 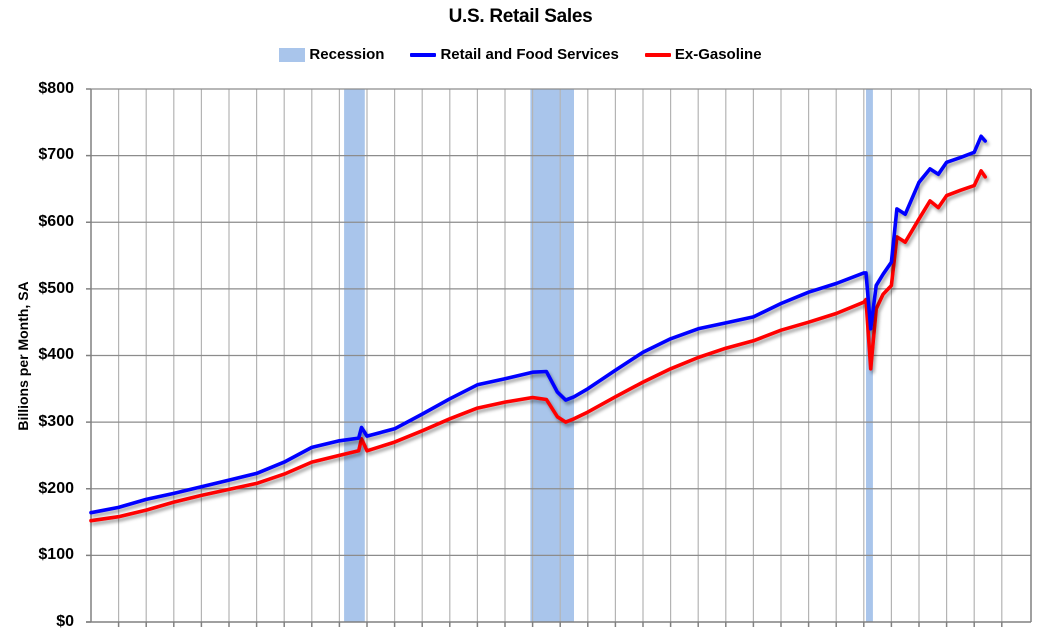 I want to click on chart-title: U.S. Retail Sales, so click(x=520, y=16).